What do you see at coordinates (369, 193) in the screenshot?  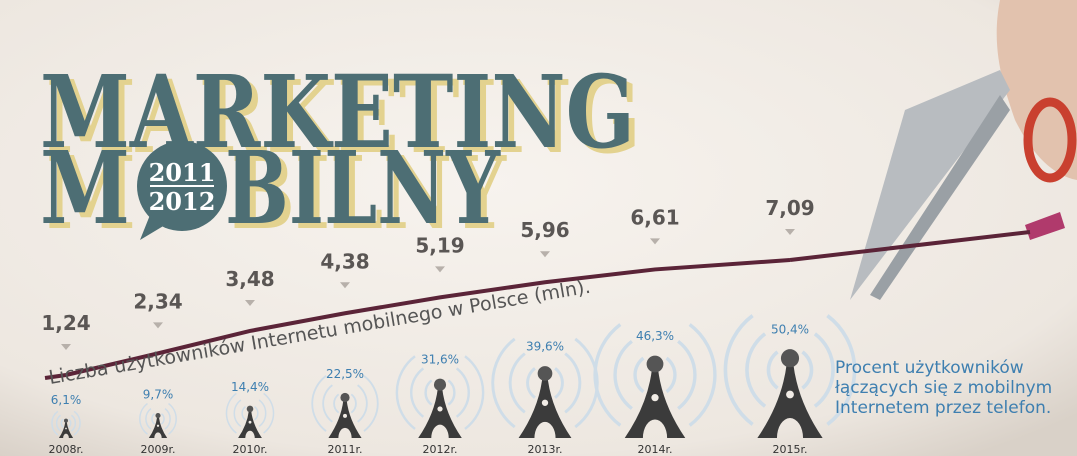 I see `subtitle-shadow: BILNY` at bounding box center [369, 193].